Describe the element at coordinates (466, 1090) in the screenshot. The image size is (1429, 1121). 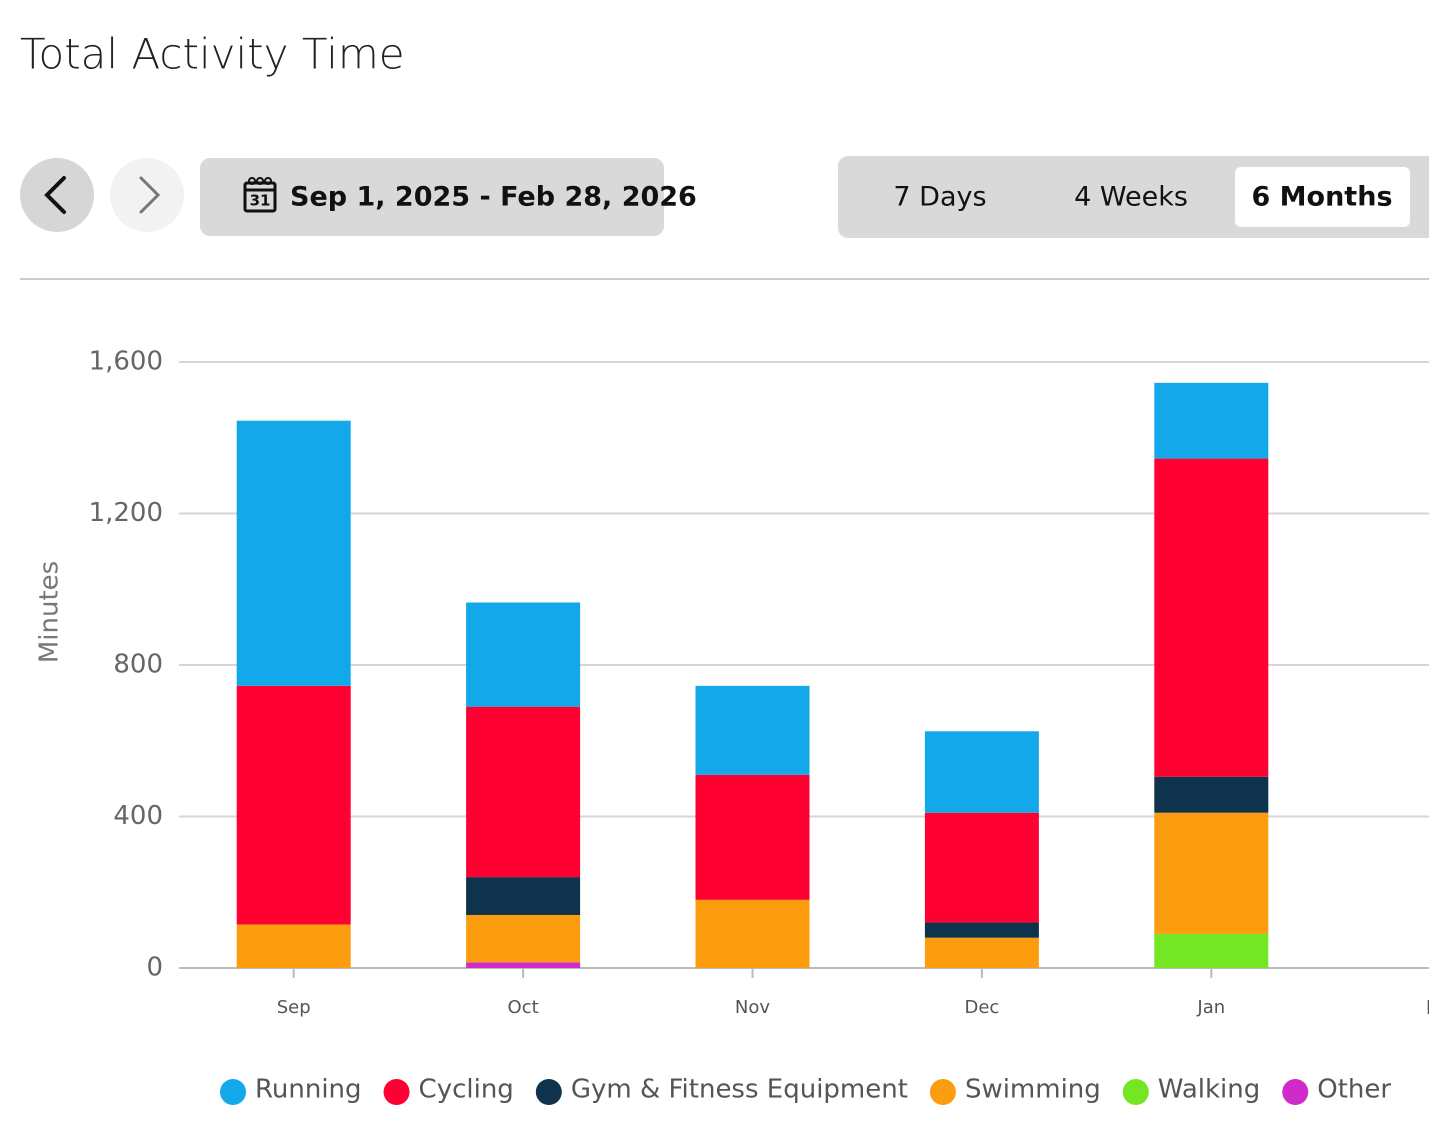
I see `legend-label: Cycling` at that location.